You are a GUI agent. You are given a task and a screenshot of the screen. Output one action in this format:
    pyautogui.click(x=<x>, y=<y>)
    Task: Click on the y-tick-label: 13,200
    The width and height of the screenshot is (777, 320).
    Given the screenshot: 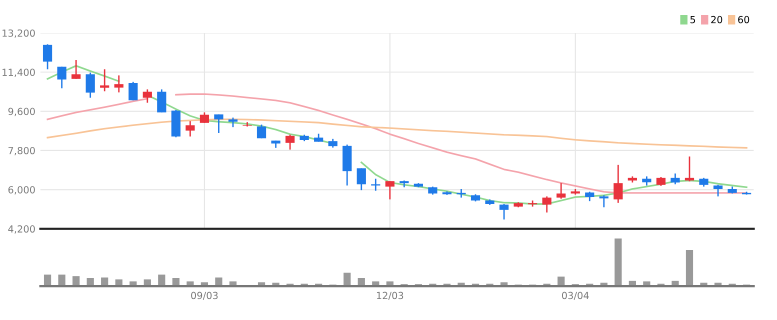 What is the action you would take?
    pyautogui.click(x=18, y=33)
    